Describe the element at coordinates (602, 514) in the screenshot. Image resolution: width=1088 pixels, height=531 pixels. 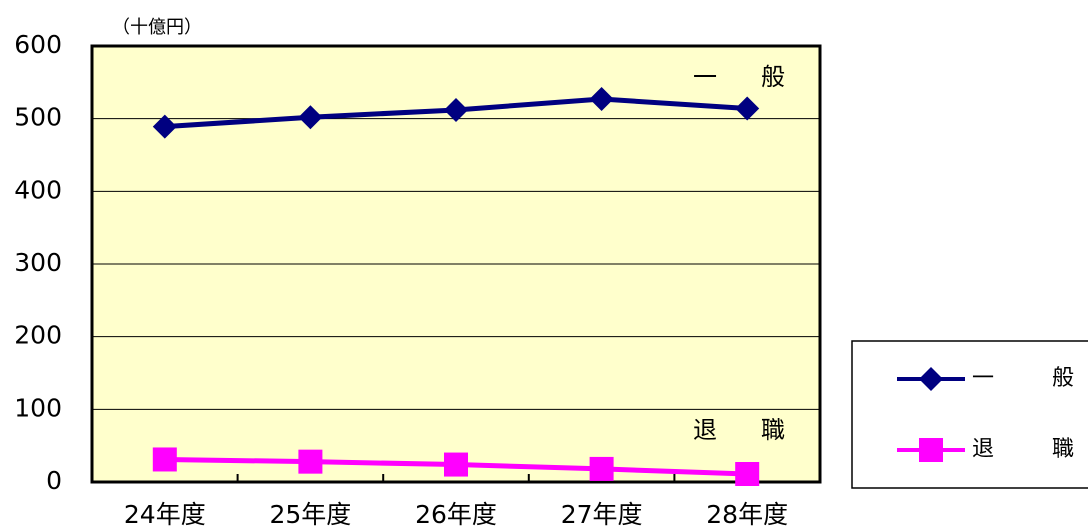
I see `x-tick-label: 27年度` at that location.